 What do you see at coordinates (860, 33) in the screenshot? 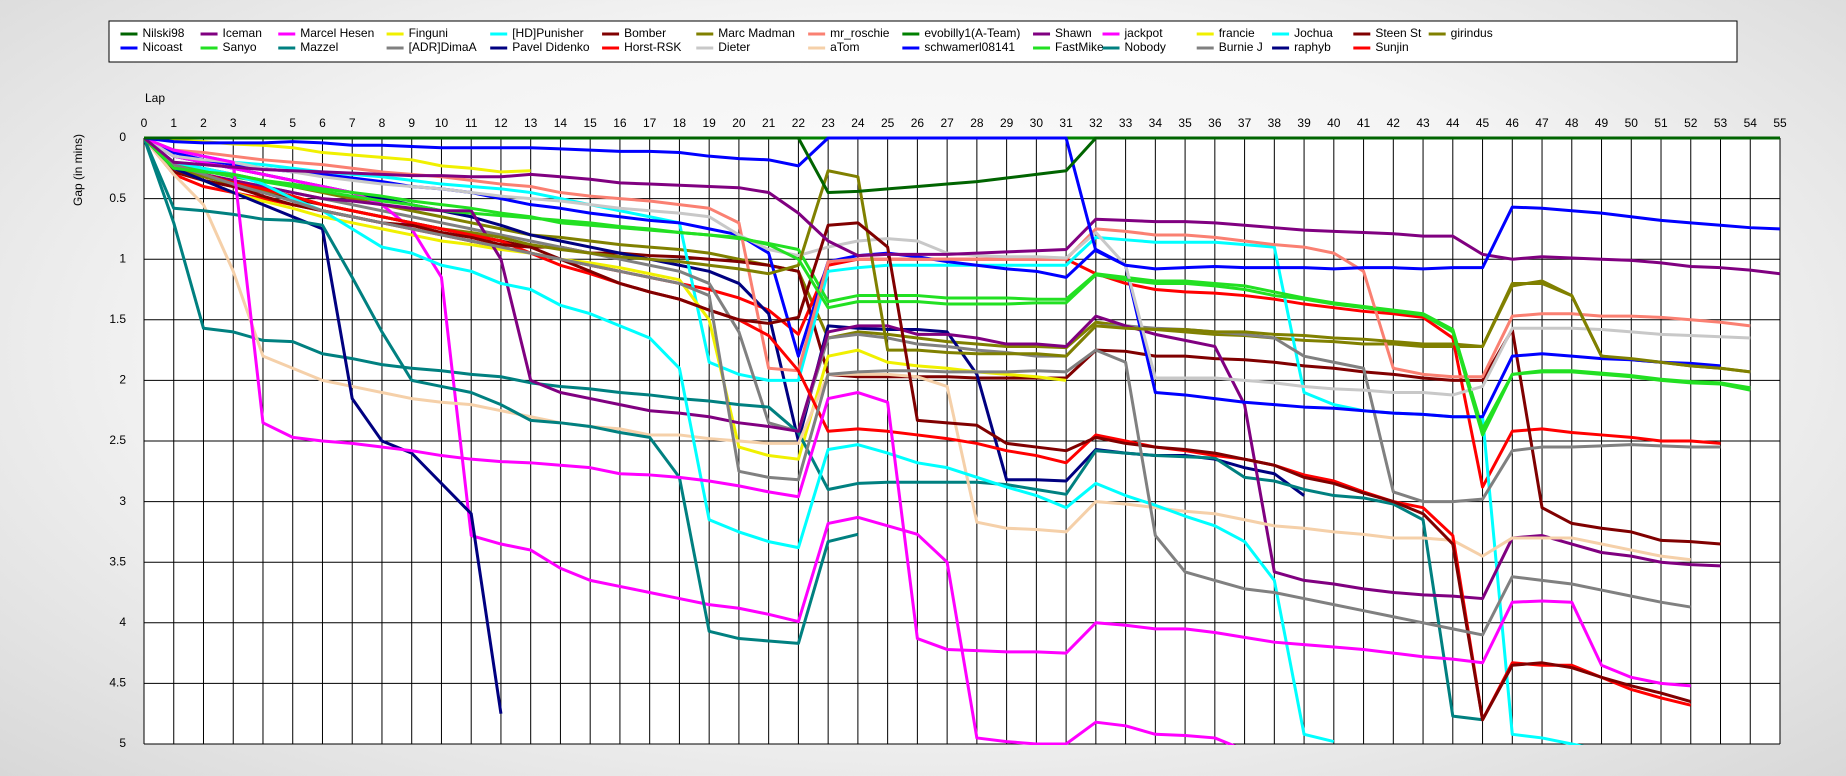
I see `legend-label: mr_roschie` at bounding box center [860, 33].